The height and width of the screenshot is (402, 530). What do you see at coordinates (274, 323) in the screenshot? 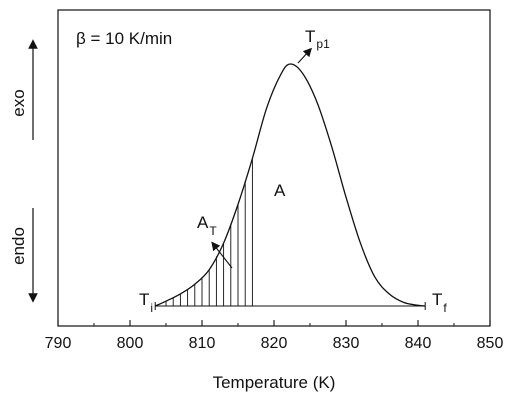
I see `x-axis-ticks` at bounding box center [274, 323].